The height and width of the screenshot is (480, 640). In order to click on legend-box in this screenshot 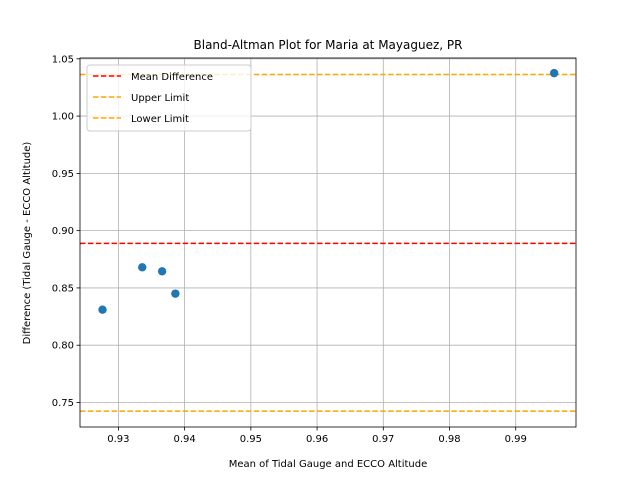, I will do `click(169, 98)`.